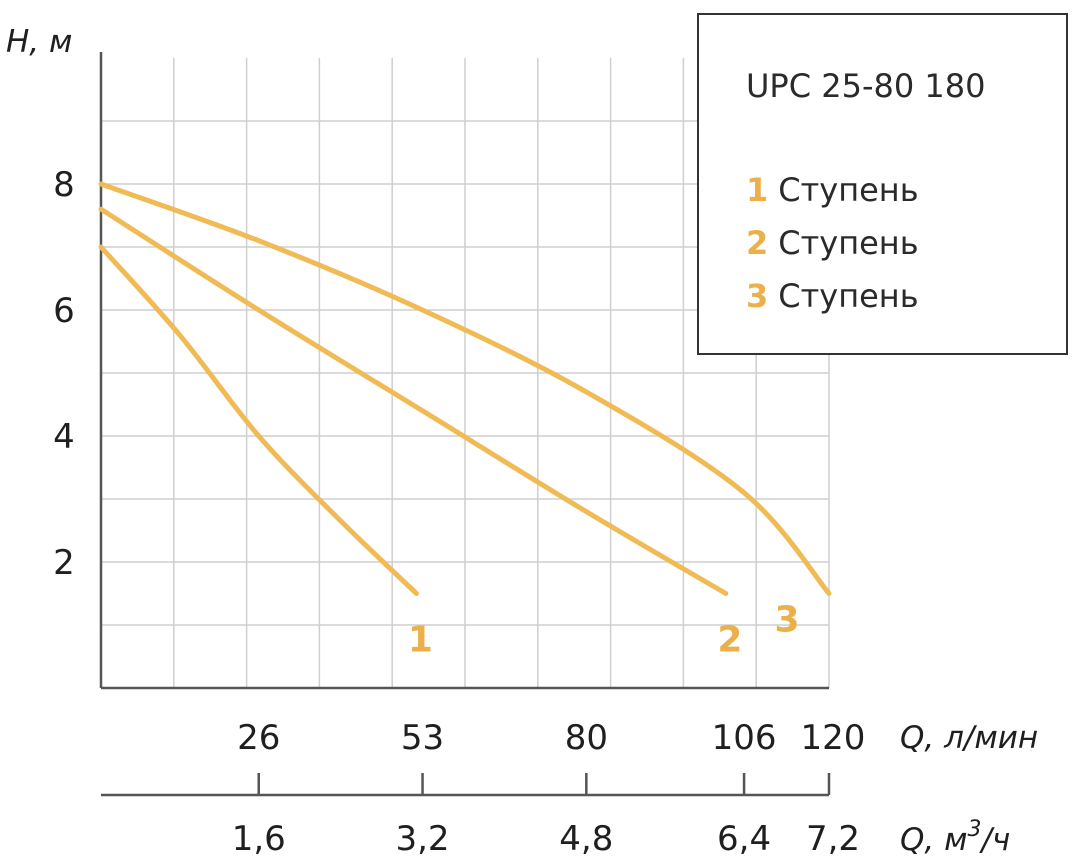  Describe the element at coordinates (969, 738) in the screenshot. I see `x-axis-title: Q, л/мин` at that location.